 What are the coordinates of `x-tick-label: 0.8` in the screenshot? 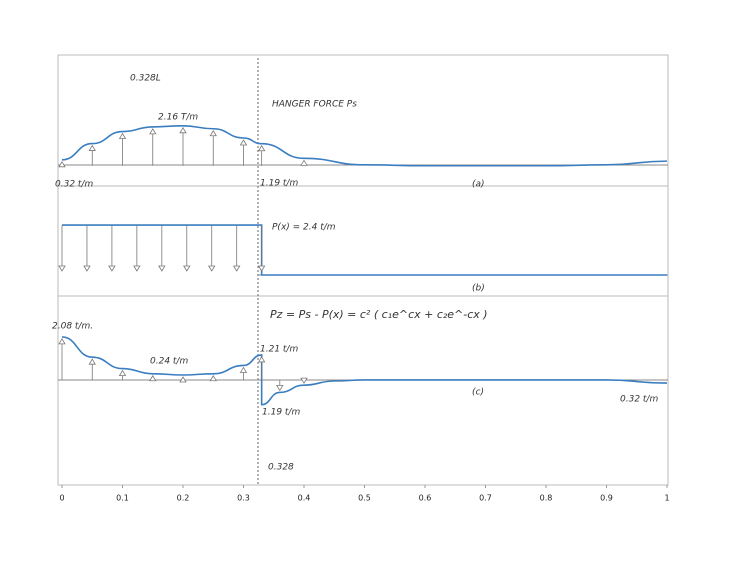 It's located at (546, 498).